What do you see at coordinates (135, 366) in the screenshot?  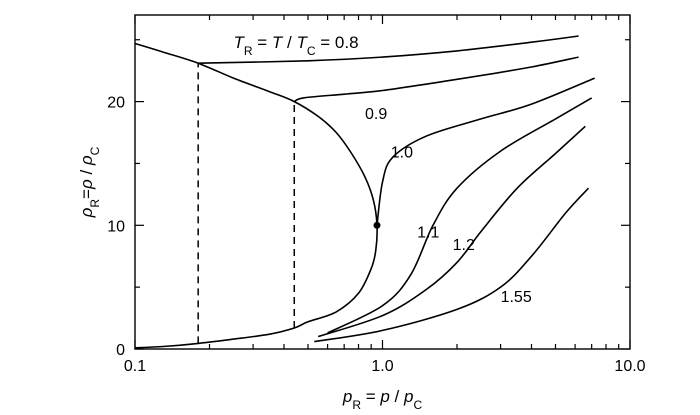 I see `x-tick-label: 0.1` at bounding box center [135, 366].